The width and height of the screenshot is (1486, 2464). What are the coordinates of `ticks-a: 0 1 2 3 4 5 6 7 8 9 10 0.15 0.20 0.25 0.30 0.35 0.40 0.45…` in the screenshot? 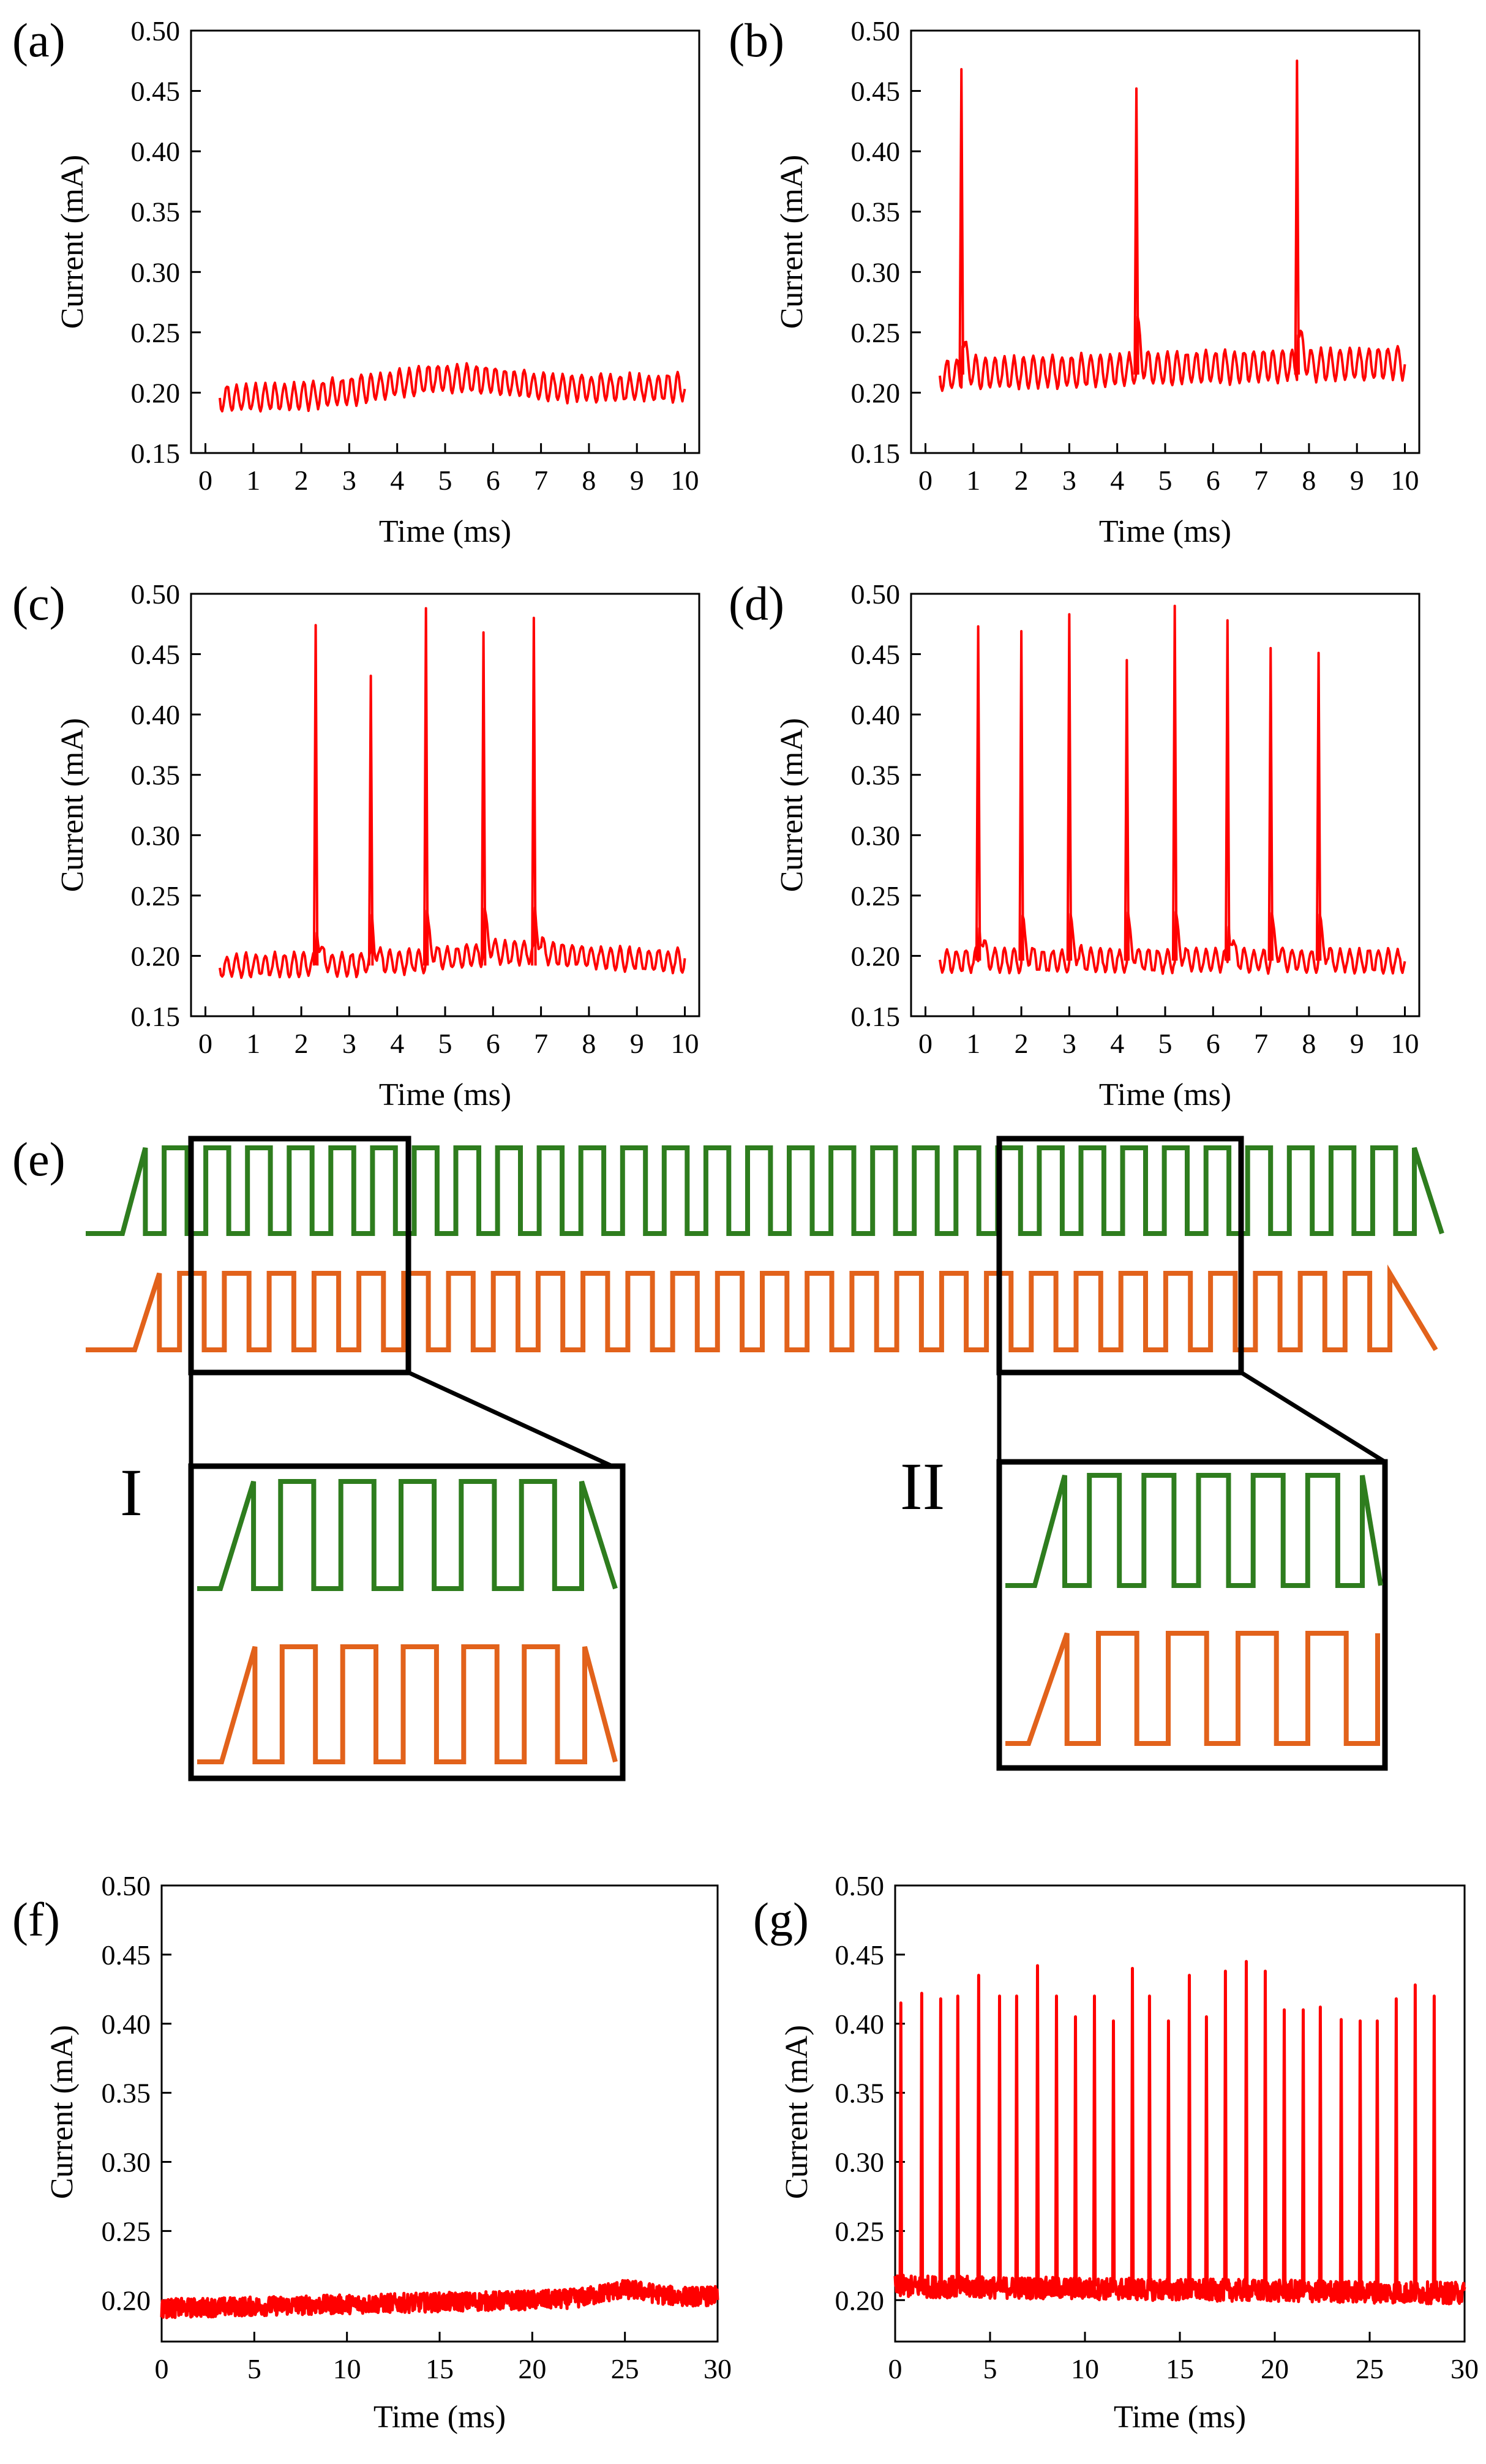 It's located at (415, 255).